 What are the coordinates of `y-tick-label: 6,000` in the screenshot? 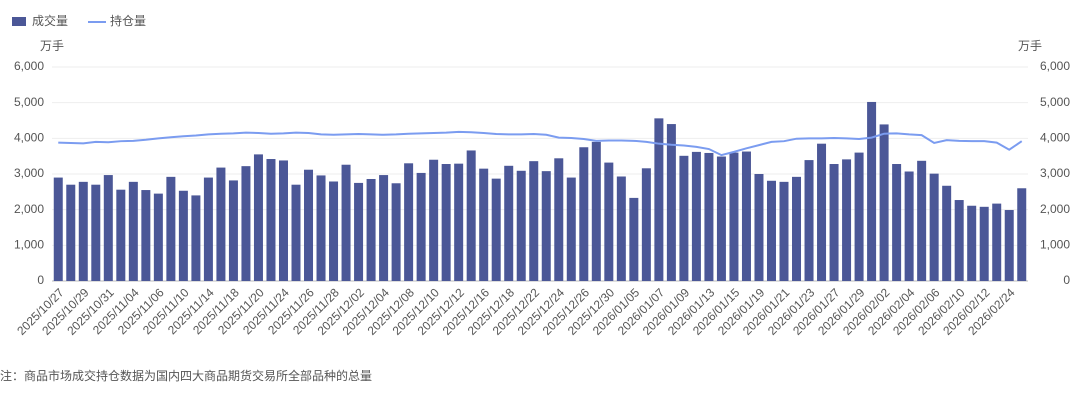 It's located at (29, 66).